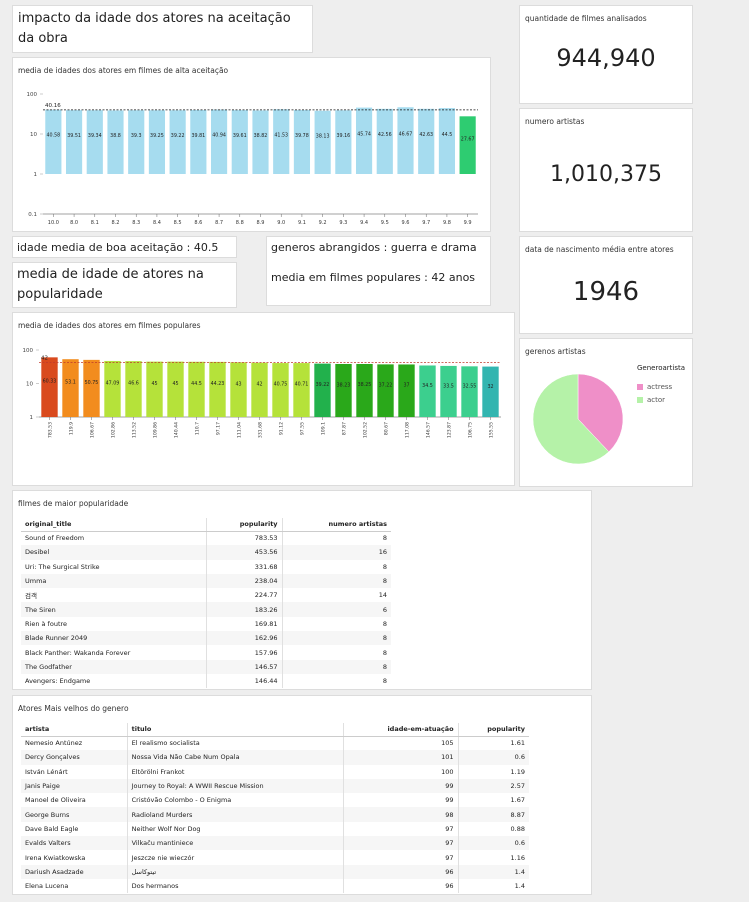  Describe the element at coordinates (235, 730) in the screenshot. I see `column-header: titulo` at that location.